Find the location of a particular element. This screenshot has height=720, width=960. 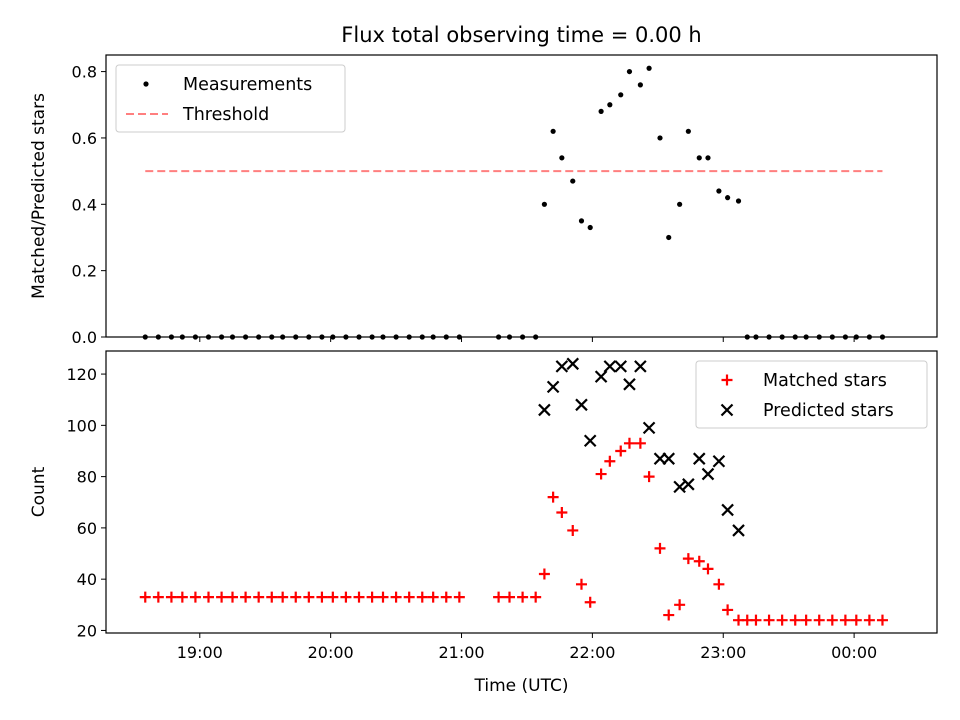

y-tick-label: 80 is located at coordinates (87, 477).